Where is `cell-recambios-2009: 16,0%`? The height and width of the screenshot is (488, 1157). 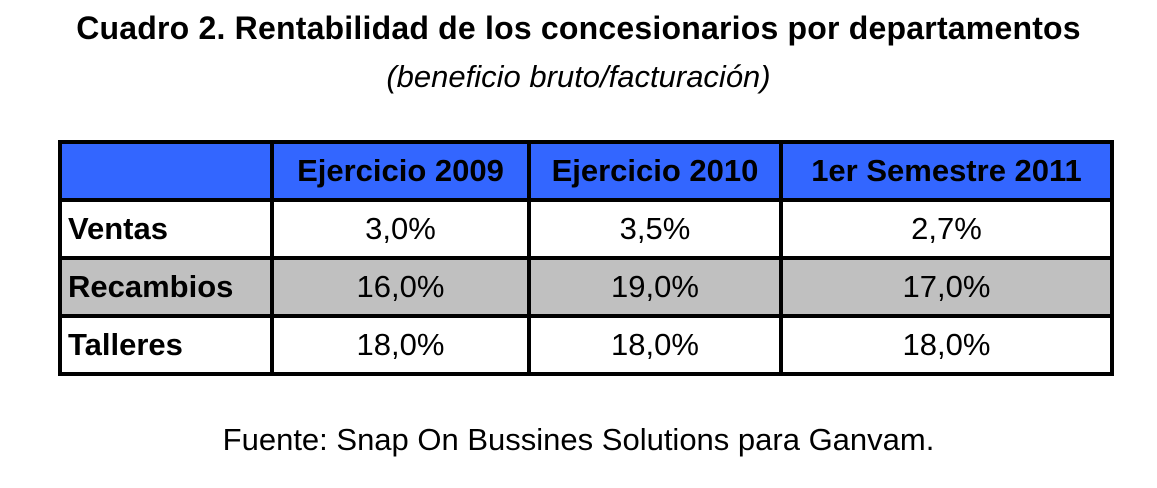
cell-recambios-2009: 16,0% is located at coordinates (400, 287).